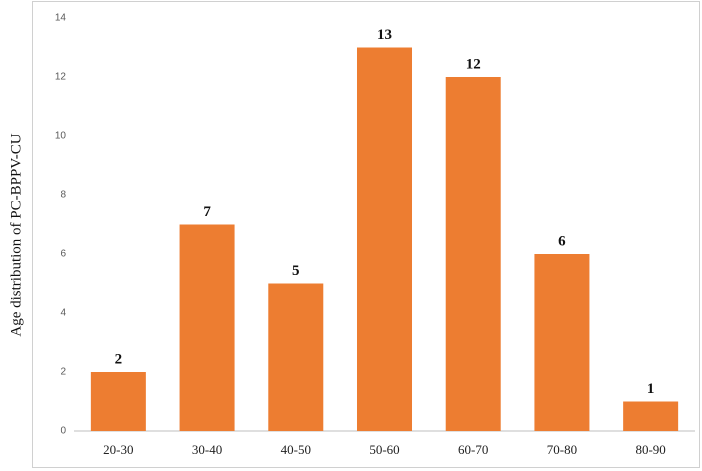 The image size is (702, 471). What do you see at coordinates (63, 431) in the screenshot?
I see `y-tick-label: 0` at bounding box center [63, 431].